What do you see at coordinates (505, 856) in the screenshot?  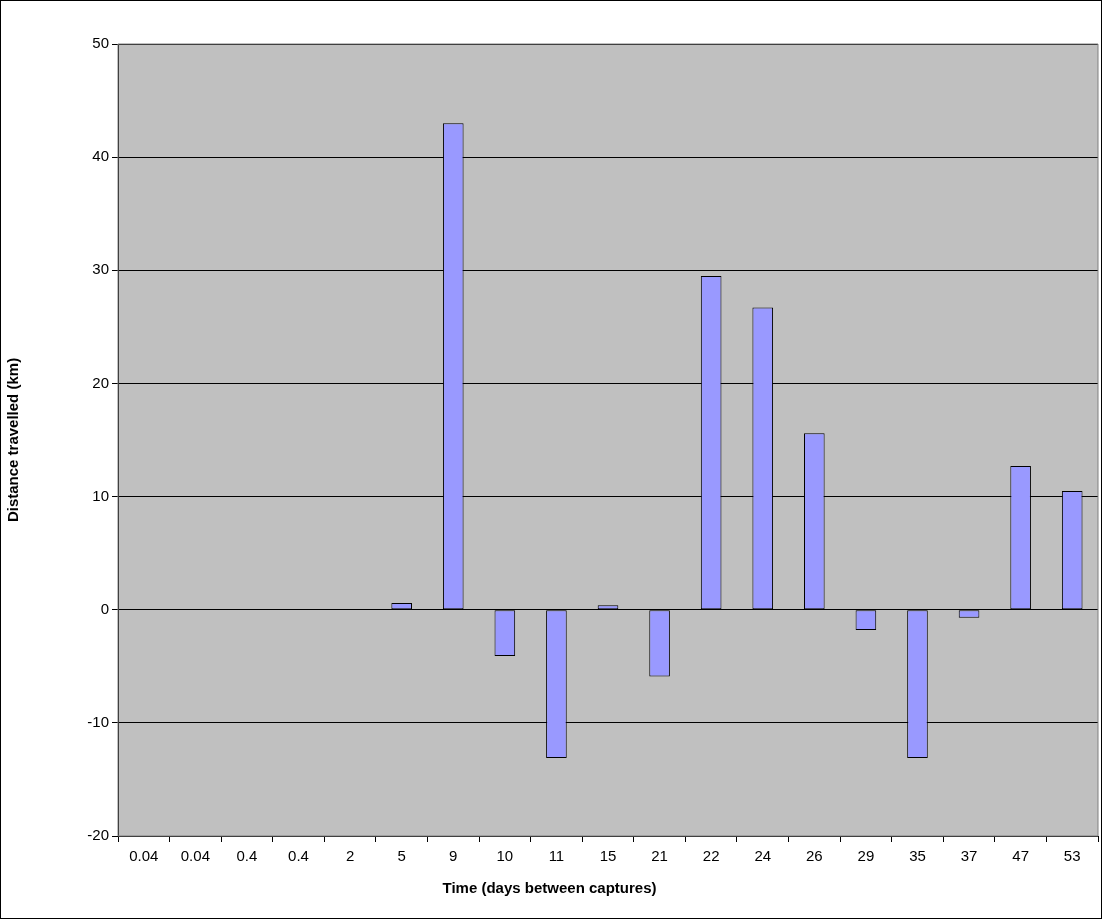 I see `x-tick-label: 10` at bounding box center [505, 856].